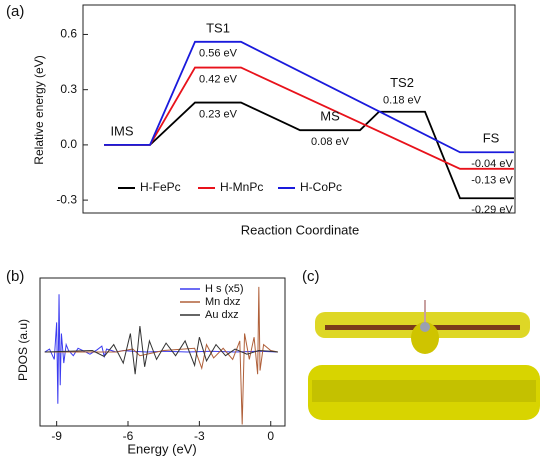  Describe the element at coordinates (39, 109) in the screenshot. I see `y-axis-label: Relative energy (eV)` at that location.